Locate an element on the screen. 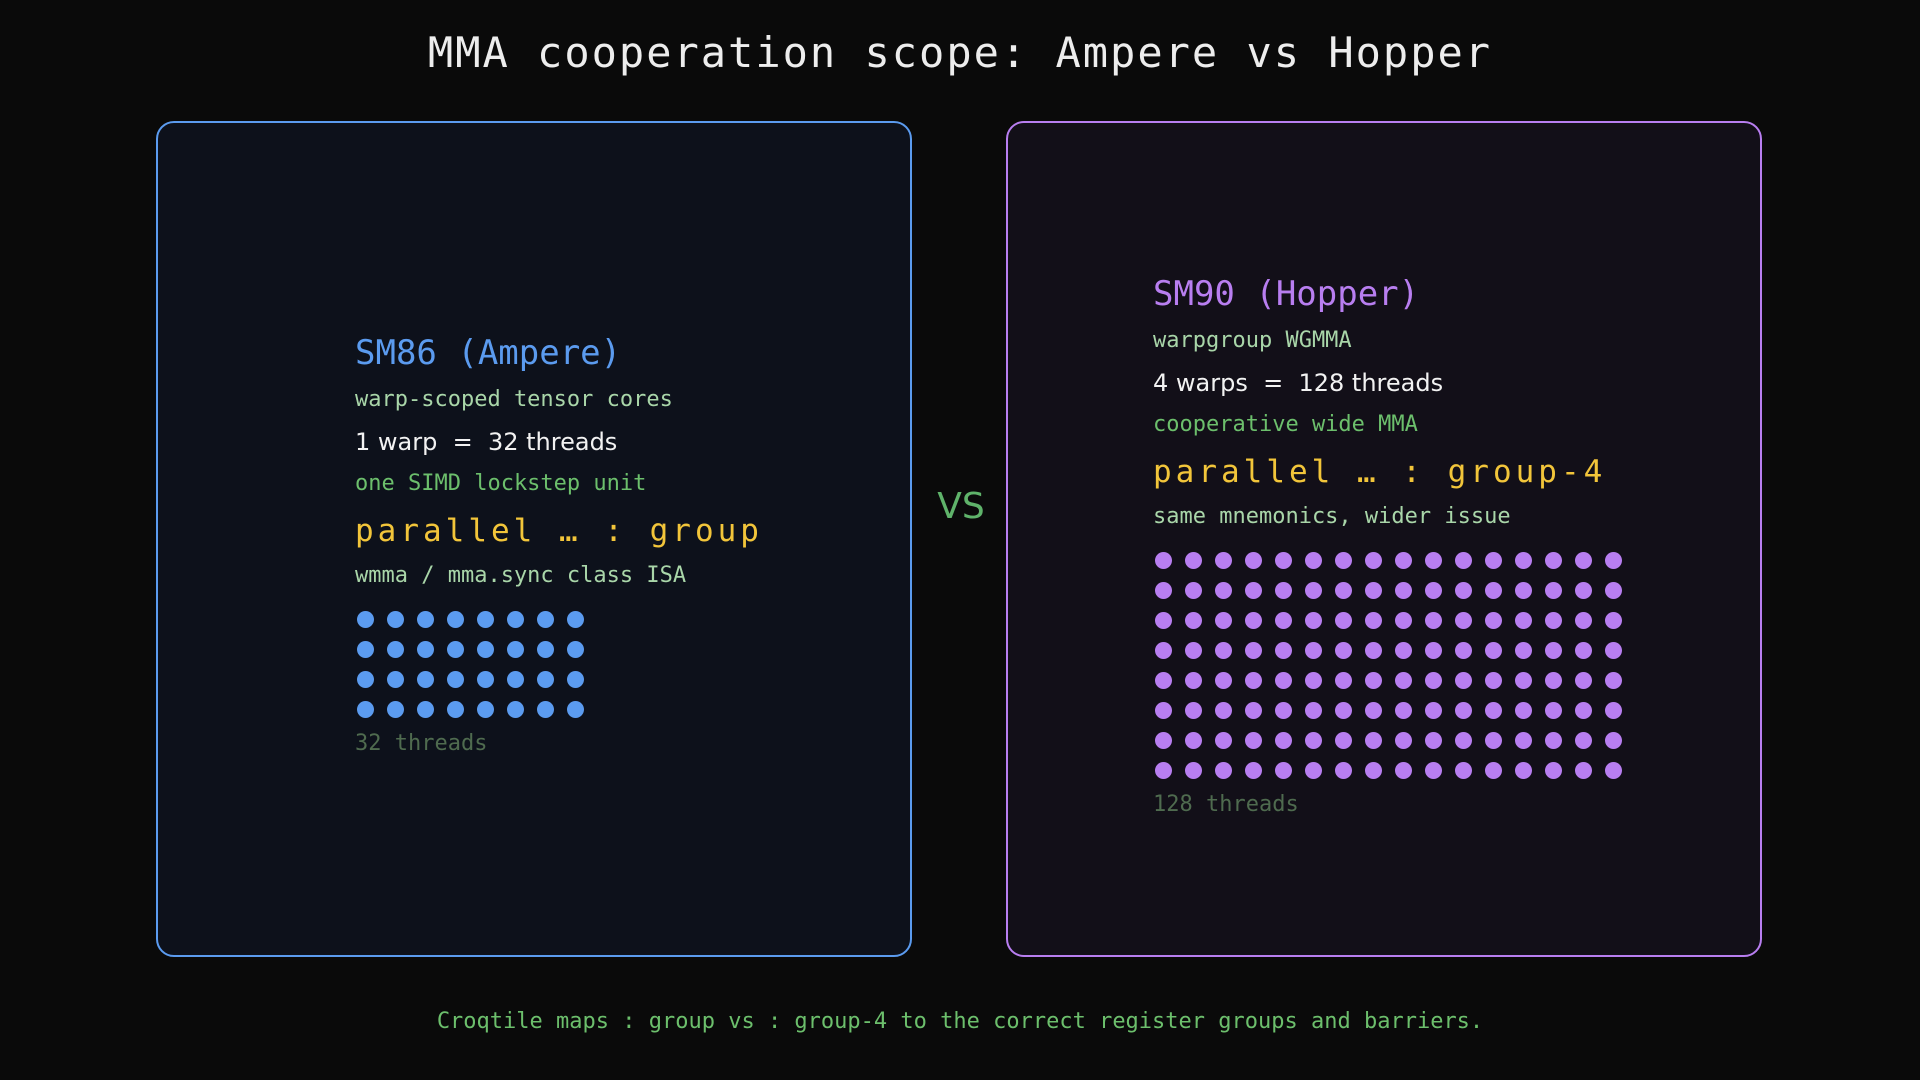 Image resolution: width=1920 pixels, height=1080 pixels. hopper-description: cooperative wide MMA is located at coordinates (1285, 424).